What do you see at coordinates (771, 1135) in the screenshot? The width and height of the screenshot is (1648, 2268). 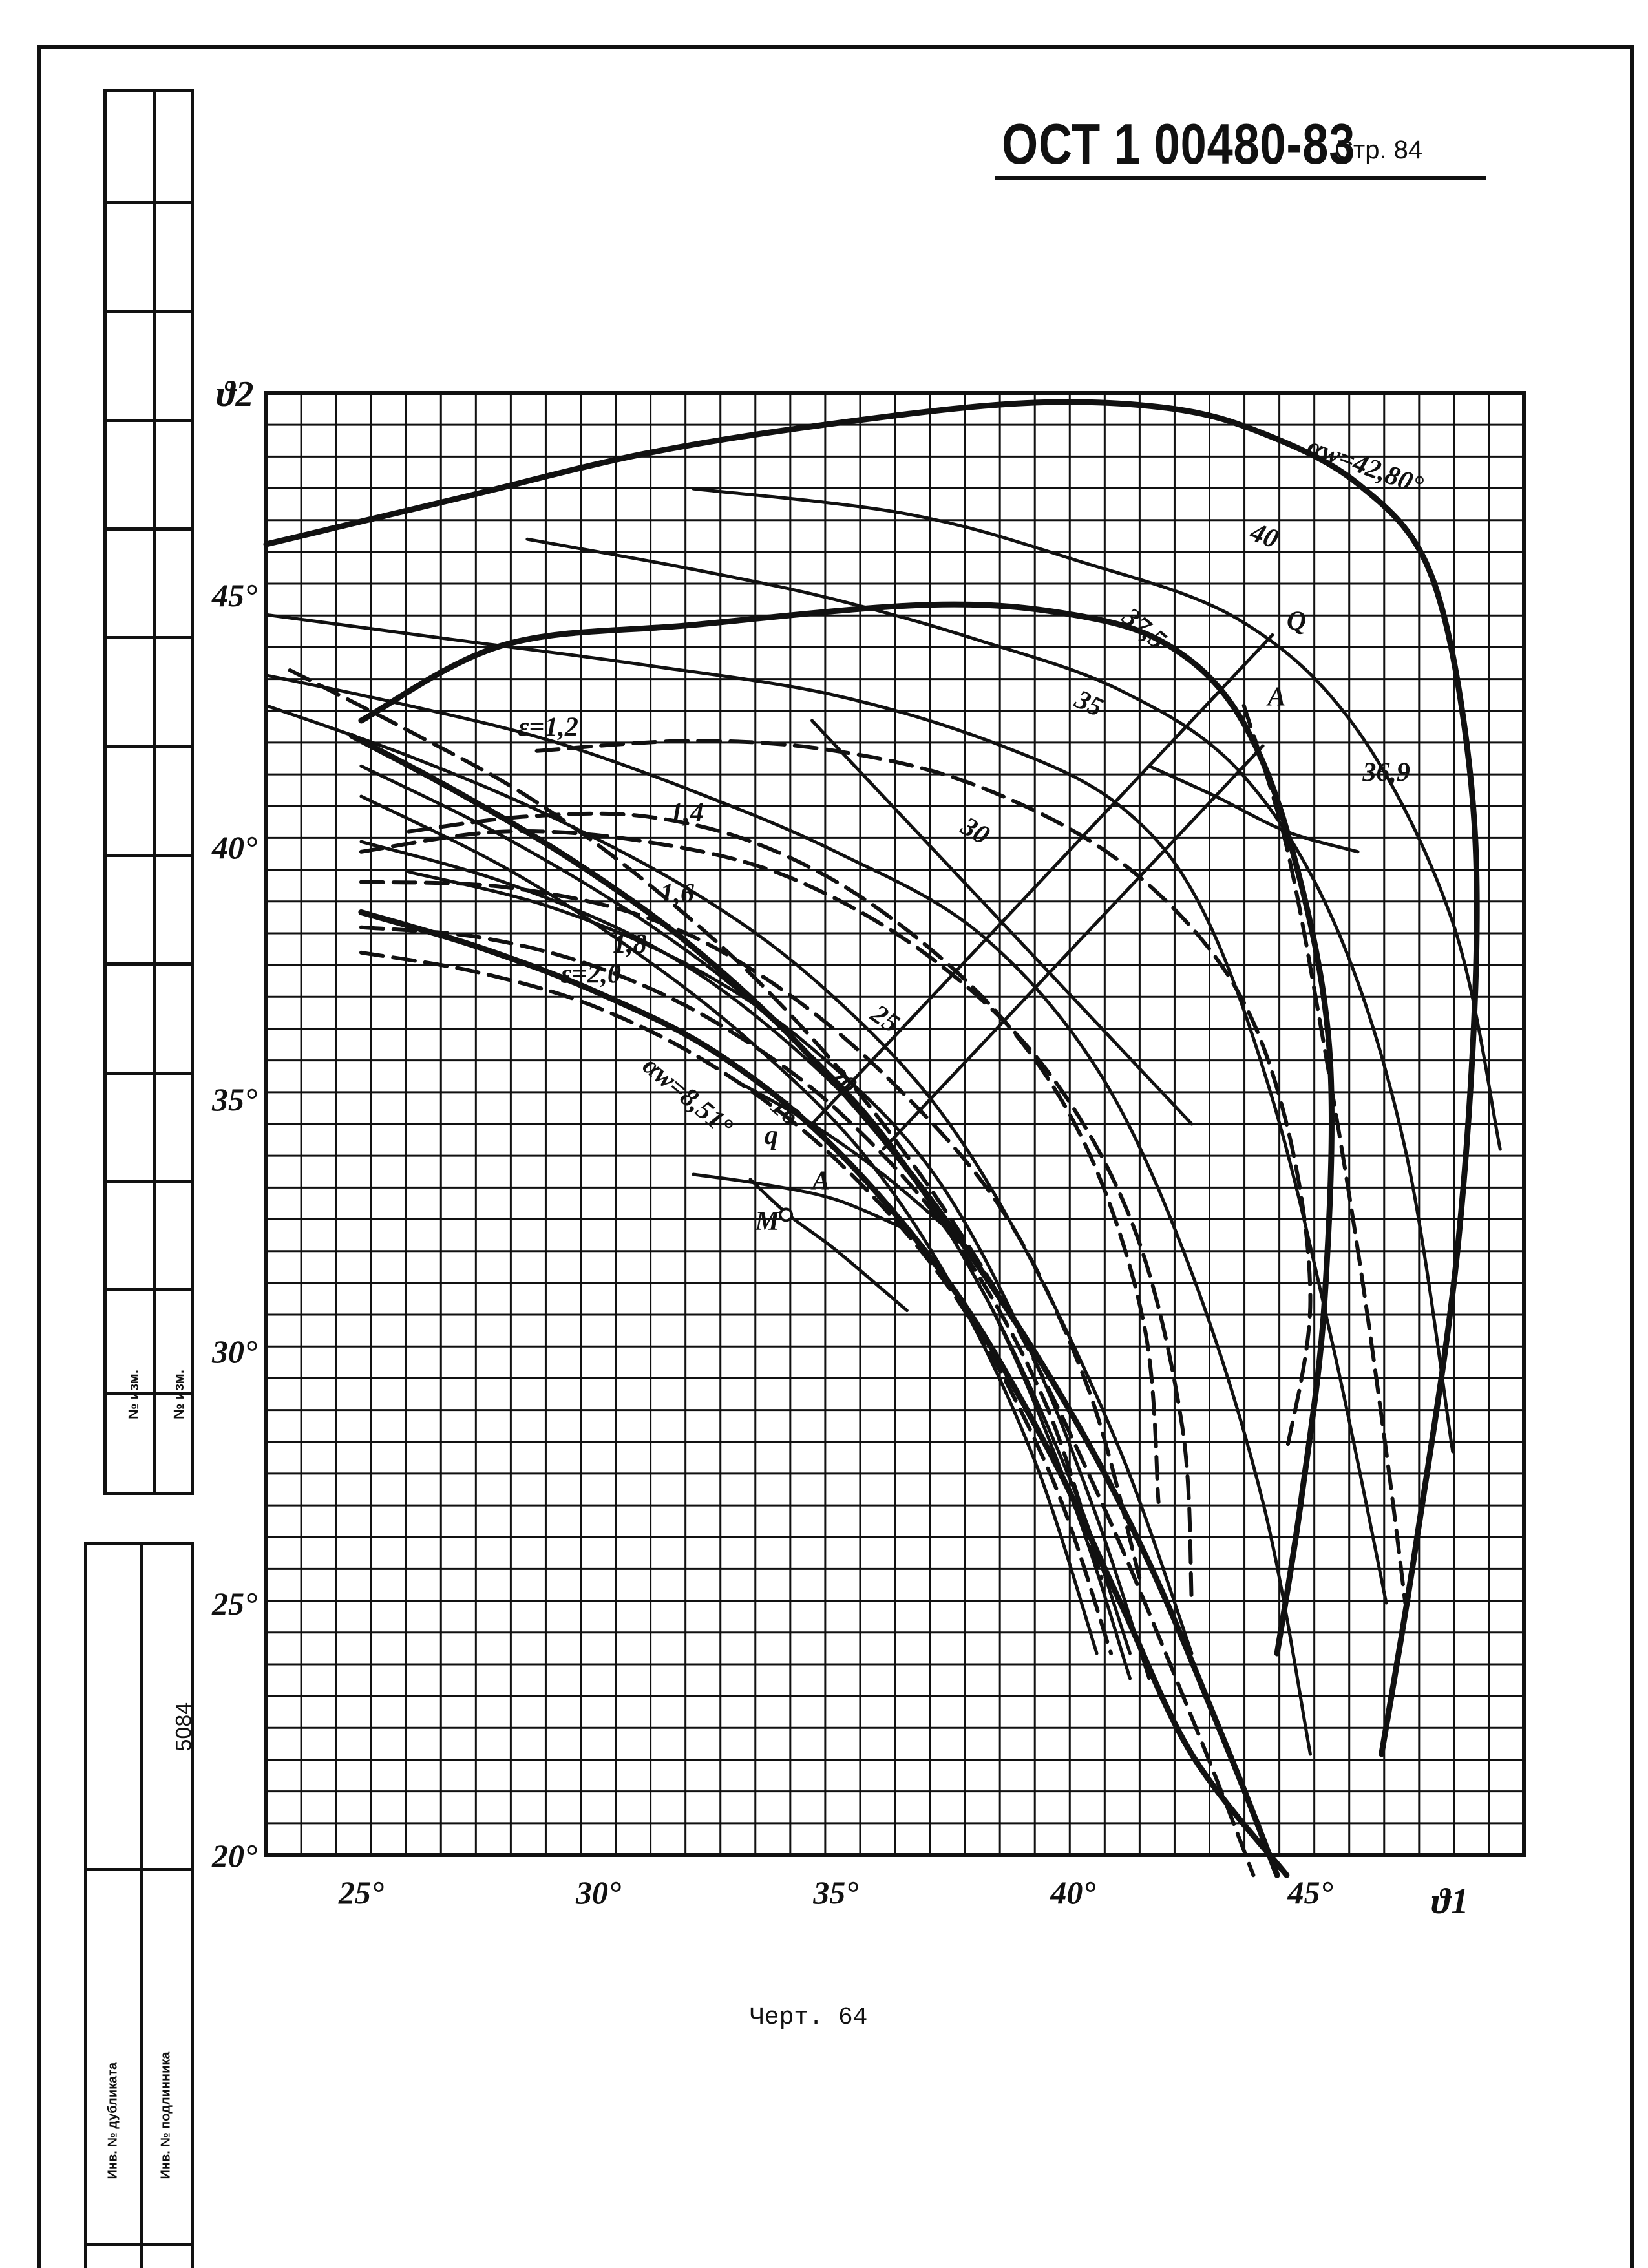 I see `curve-label: q` at bounding box center [771, 1135].